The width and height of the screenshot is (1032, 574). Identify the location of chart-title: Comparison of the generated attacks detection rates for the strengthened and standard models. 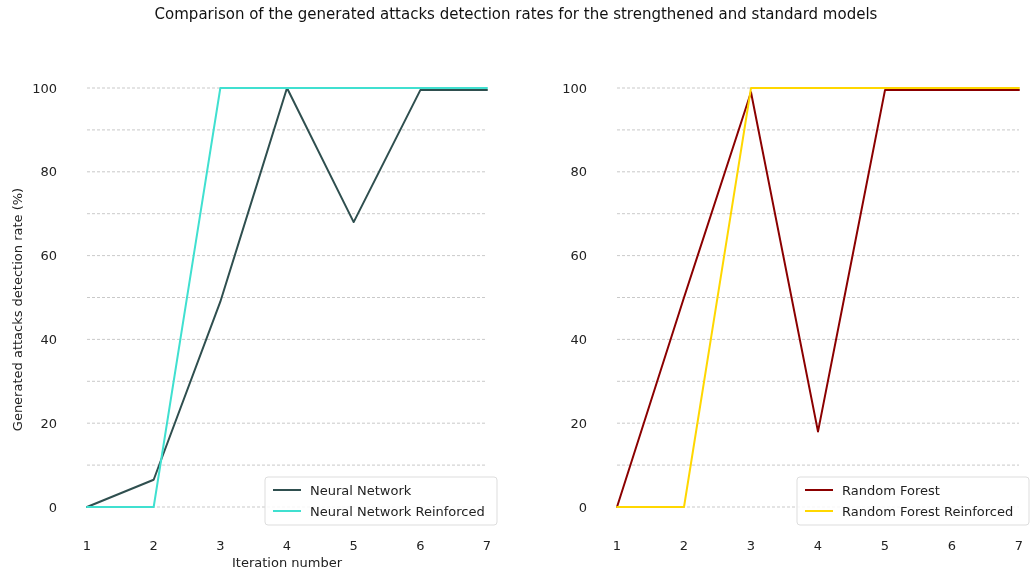
(516, 14).